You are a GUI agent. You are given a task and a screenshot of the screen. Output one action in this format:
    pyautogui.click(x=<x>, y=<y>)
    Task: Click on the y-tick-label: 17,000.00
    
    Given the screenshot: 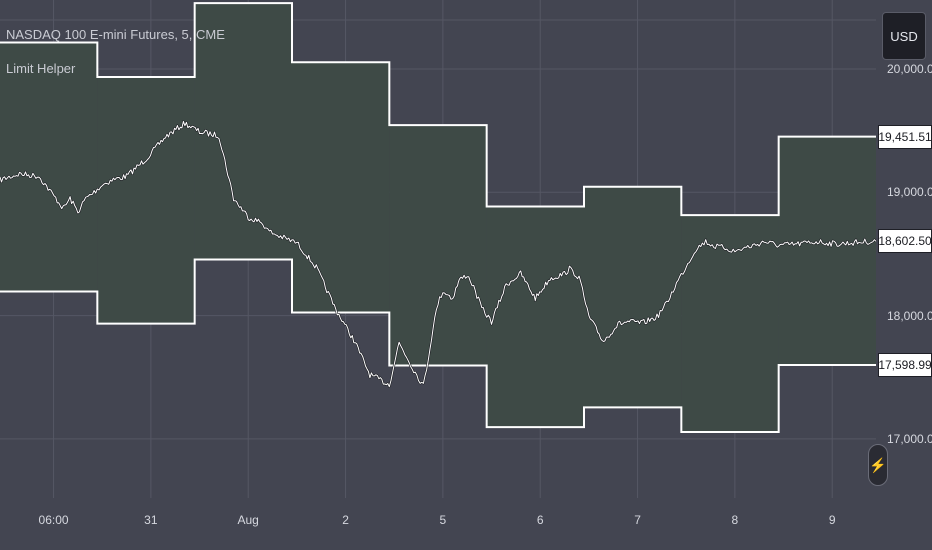 What is the action you would take?
    pyautogui.click(x=909, y=438)
    